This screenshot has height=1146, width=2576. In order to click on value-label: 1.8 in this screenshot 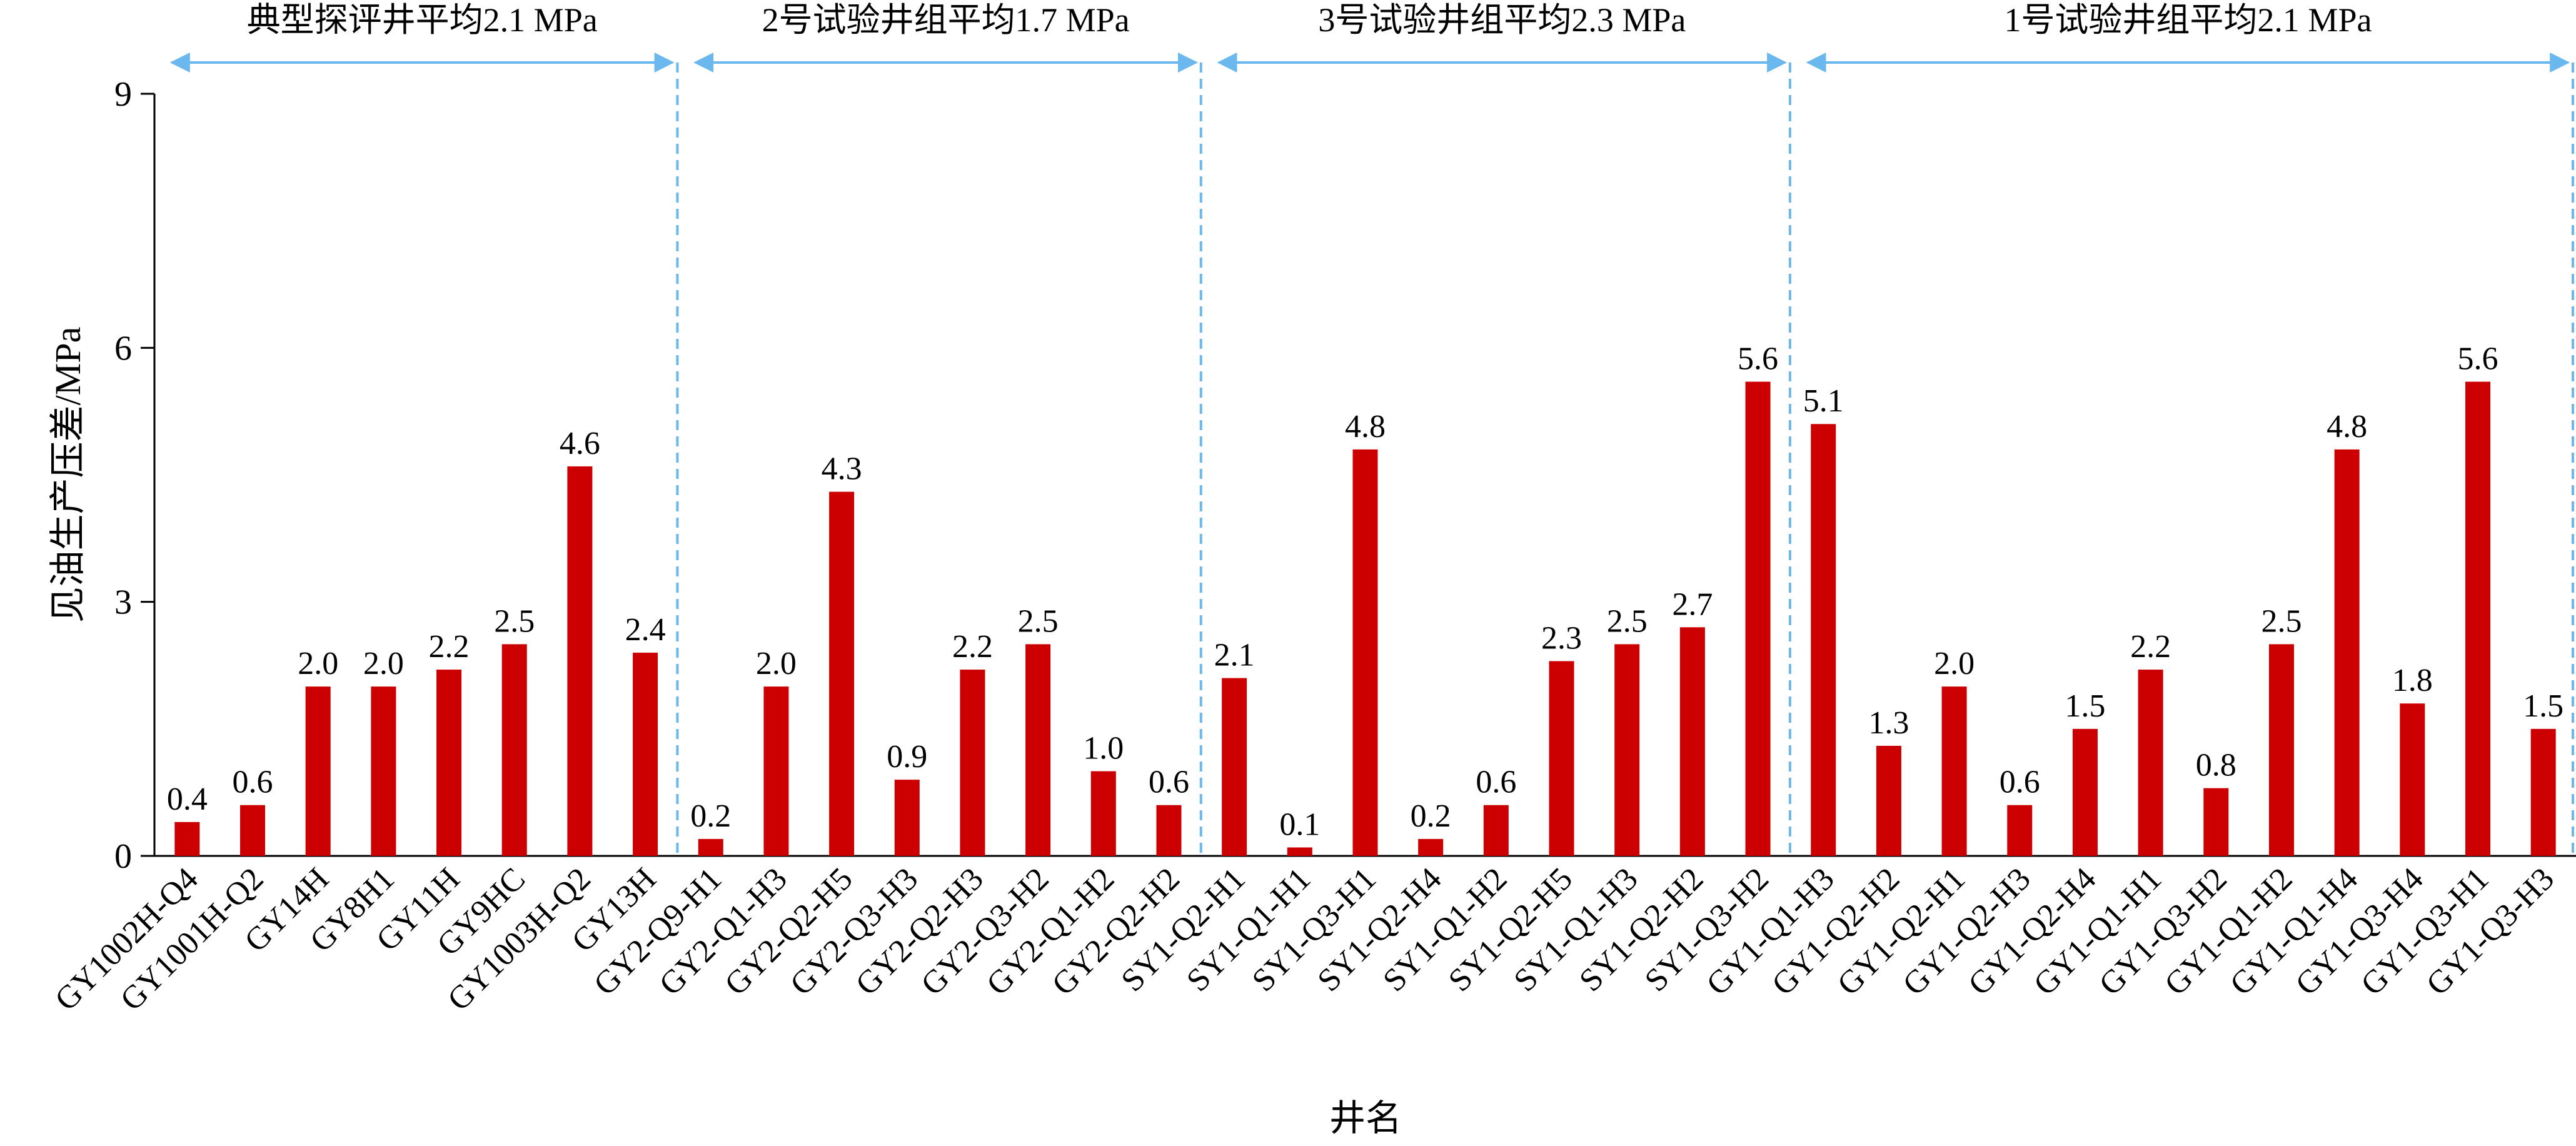, I will do `click(2412, 680)`.